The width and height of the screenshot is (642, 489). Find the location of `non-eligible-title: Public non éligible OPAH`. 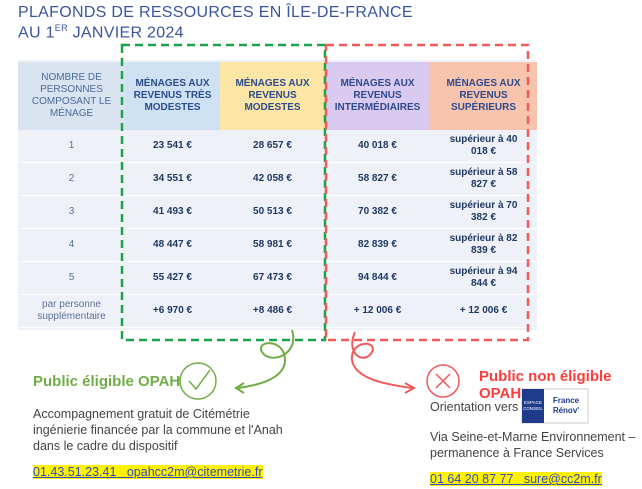

non-eligible-title: Public non éligible OPAH is located at coordinates (545, 385).